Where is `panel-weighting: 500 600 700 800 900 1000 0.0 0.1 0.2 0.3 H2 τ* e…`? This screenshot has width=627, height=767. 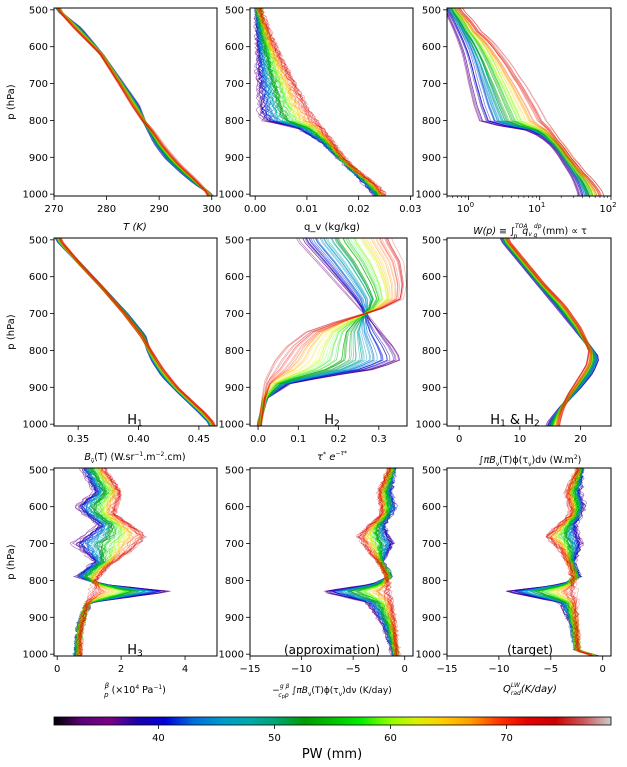
panel-weighting: 500 600 700 800 900 1000 0.0 0.1 0.2 0.3 H2 τ* e… is located at coordinates (313, 349).